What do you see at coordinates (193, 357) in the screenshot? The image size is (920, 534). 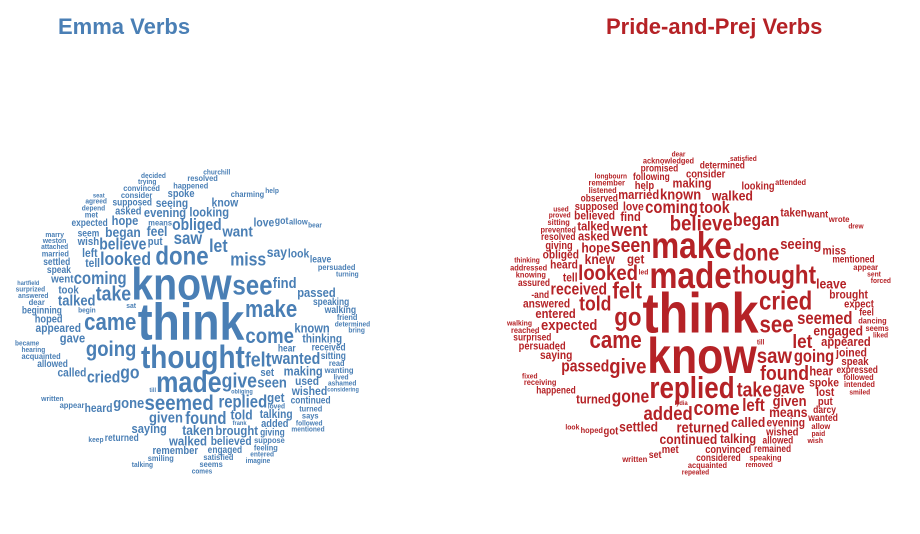 I see `cloud-word: thought` at bounding box center [193, 357].